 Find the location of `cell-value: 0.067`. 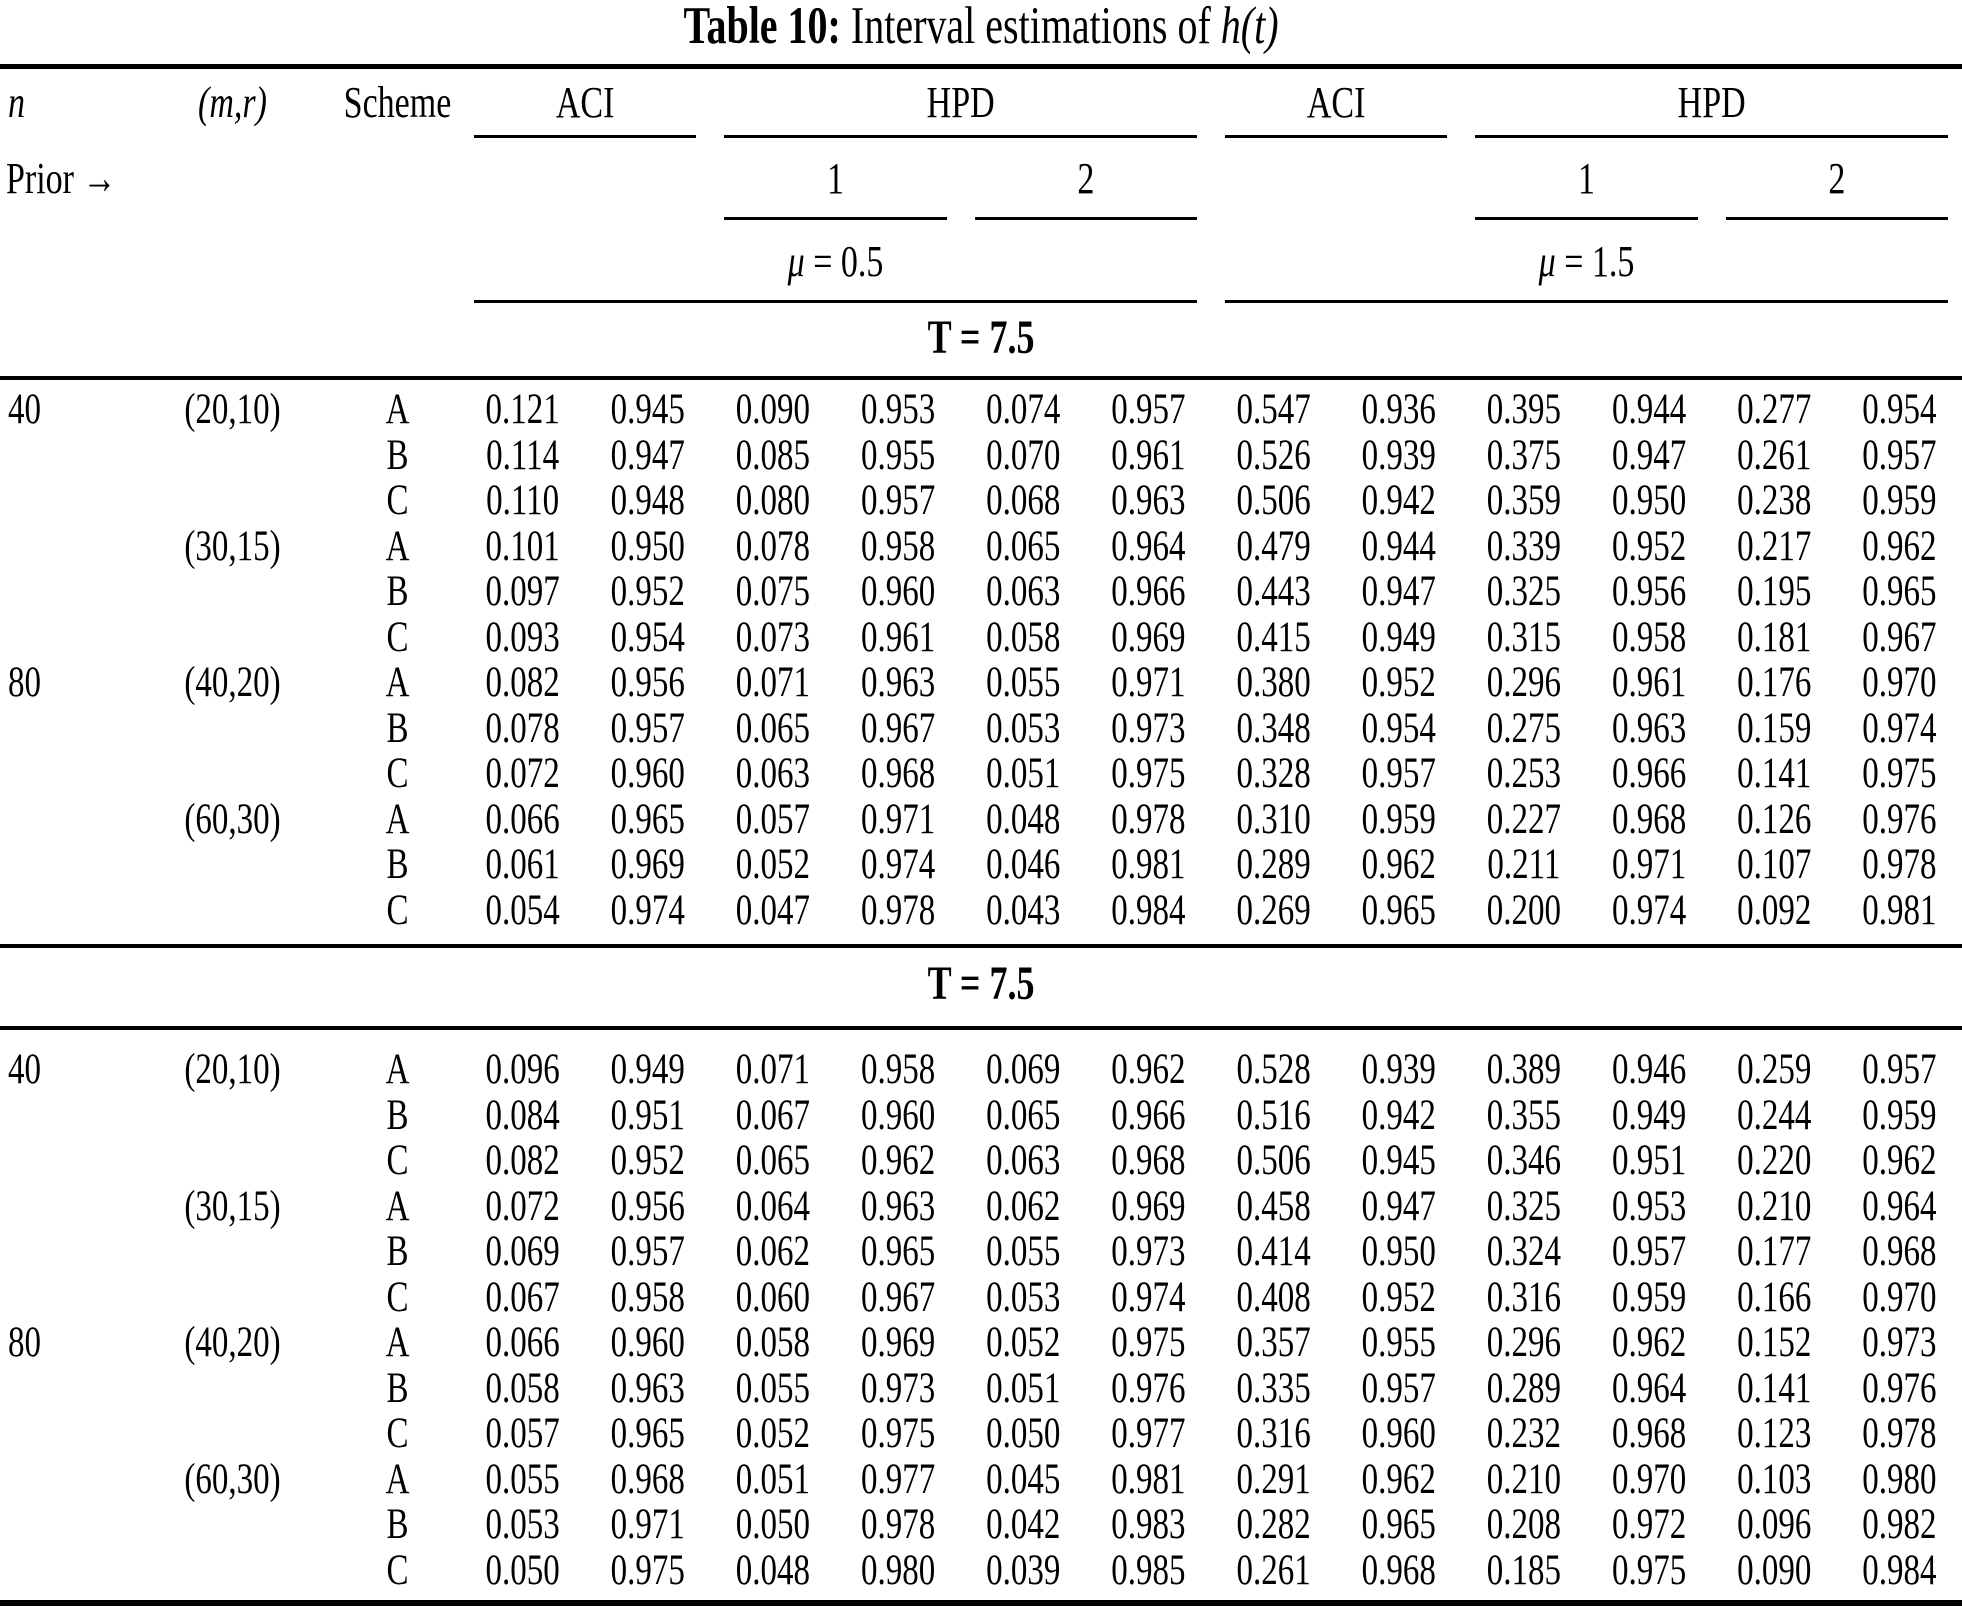

cell-value: 0.067 is located at coordinates (522, 1297).